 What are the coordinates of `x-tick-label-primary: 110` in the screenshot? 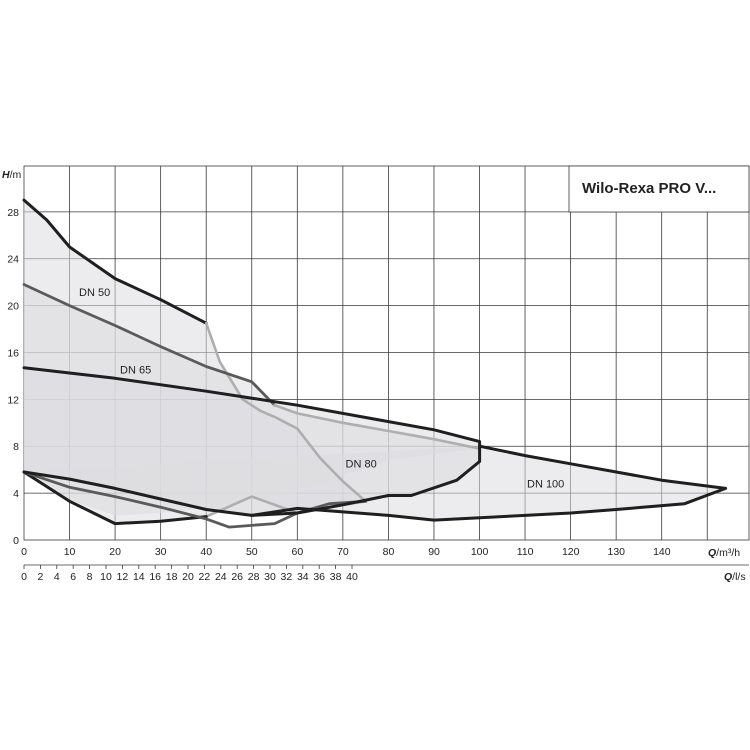 It's located at (525, 552).